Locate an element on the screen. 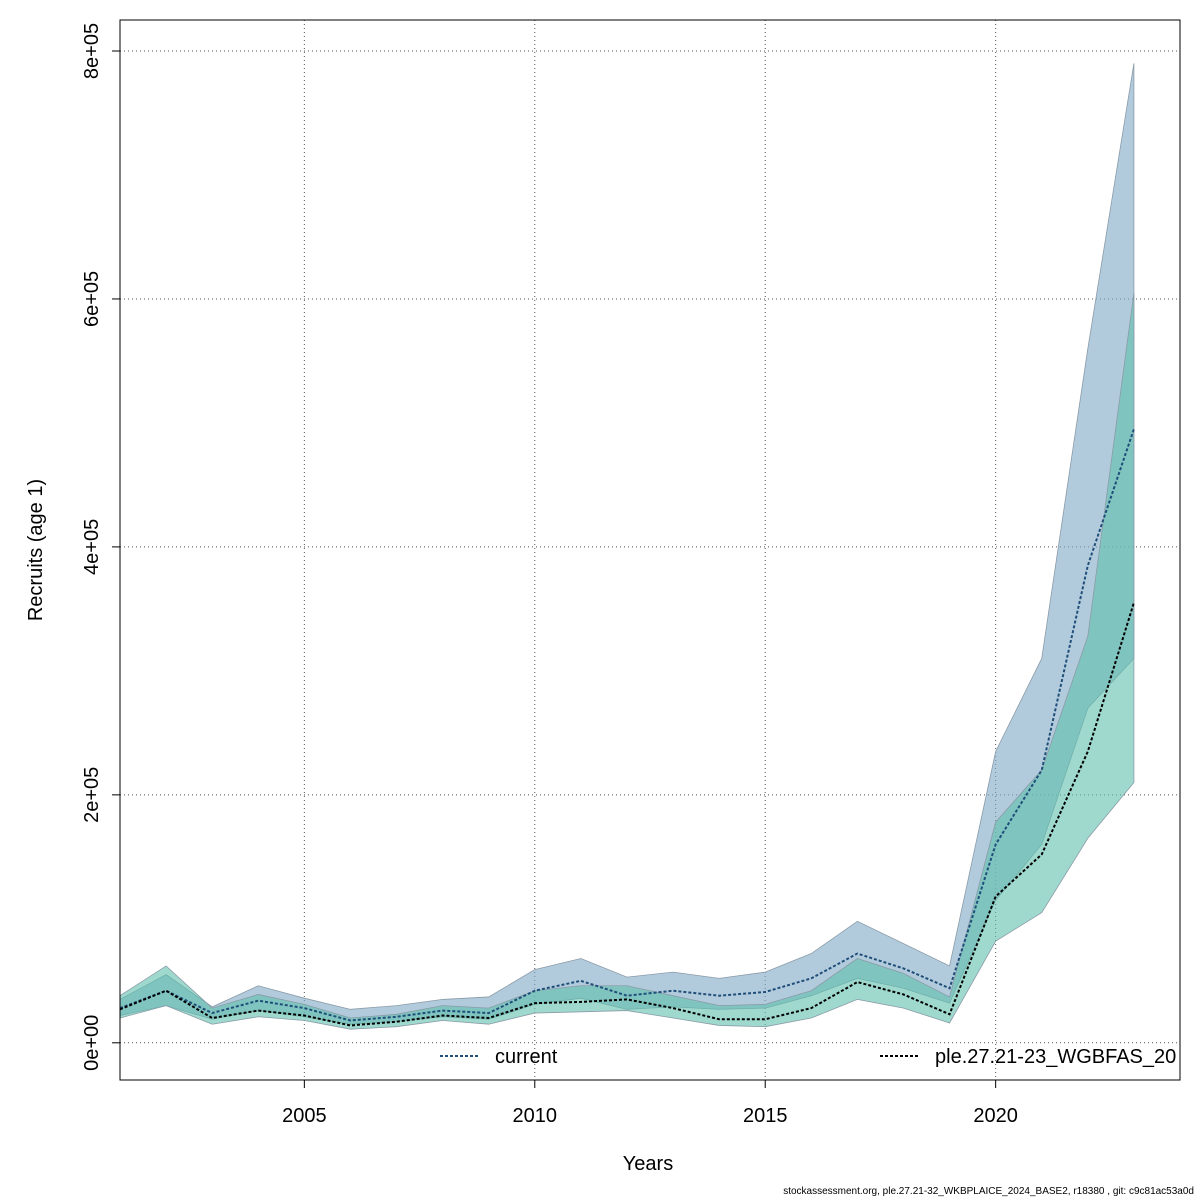  y-tick-label: 0e+00 is located at coordinates (92, 1043).